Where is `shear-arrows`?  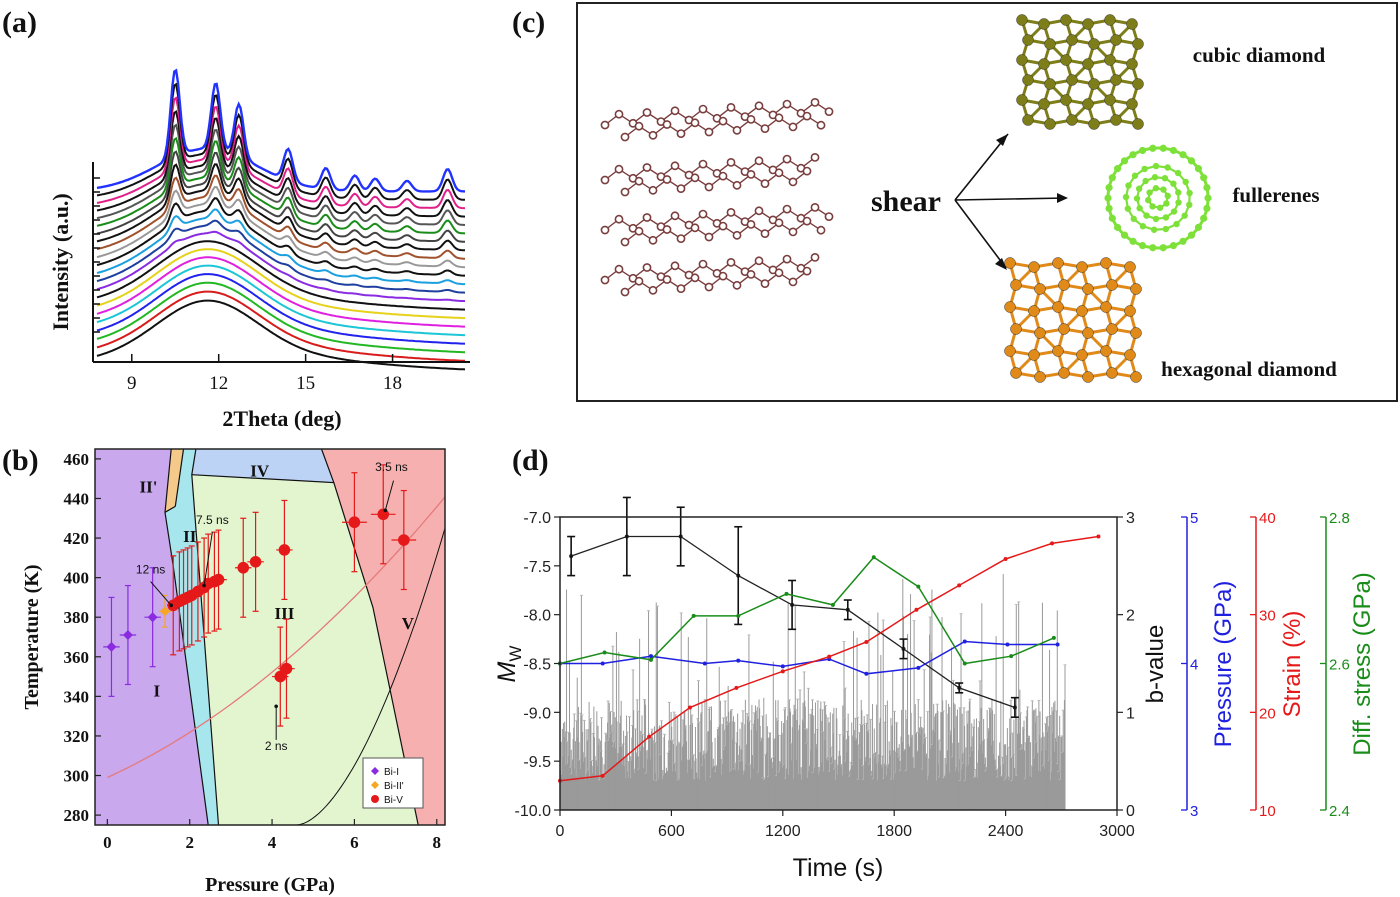
shear-arrows is located at coordinates (1011, 201).